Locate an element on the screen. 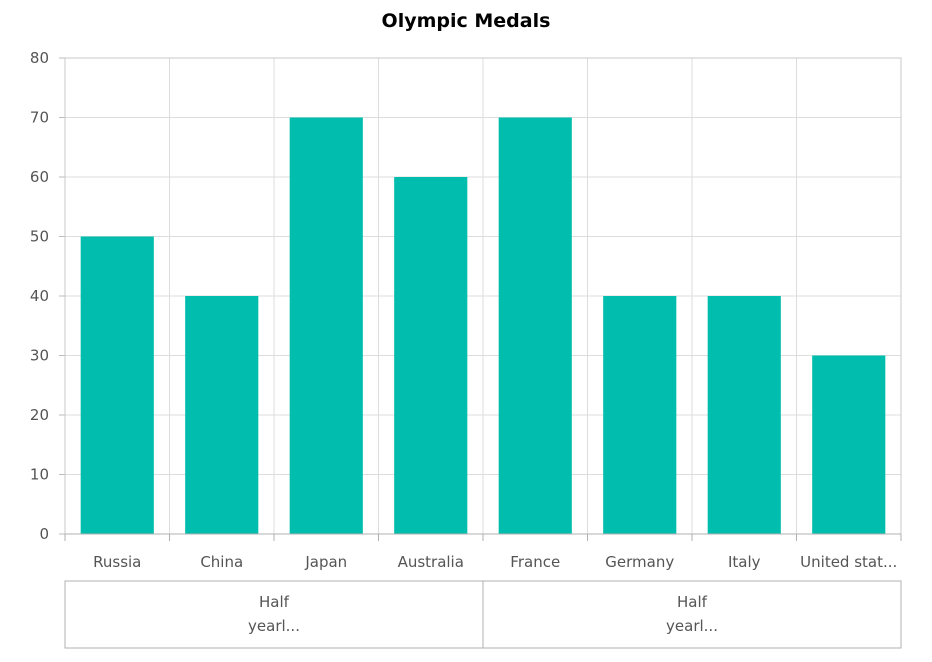 The width and height of the screenshot is (932, 662). y-tick-label: 60 is located at coordinates (39, 177).